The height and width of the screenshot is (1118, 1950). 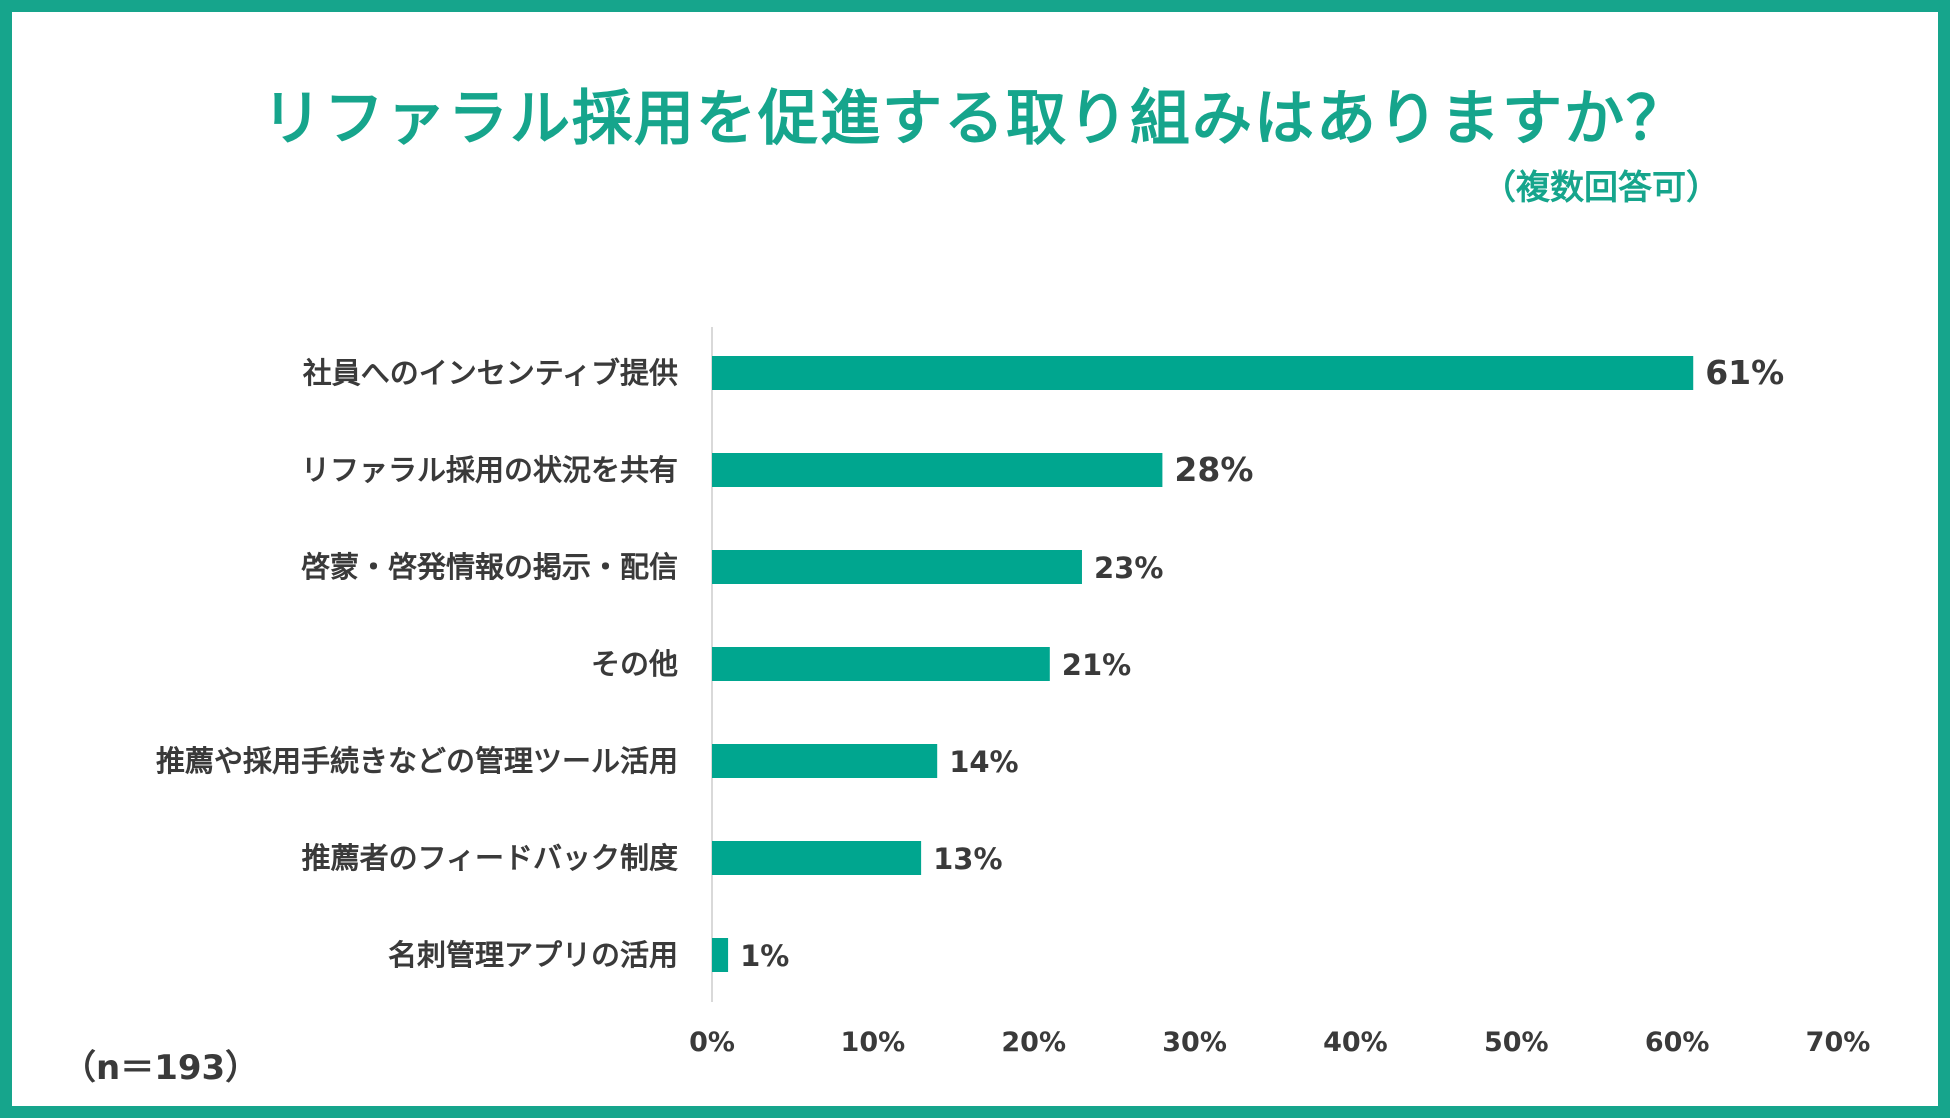 What do you see at coordinates (533, 955) in the screenshot?
I see `category-label: 名刺管理アプリの活用` at bounding box center [533, 955].